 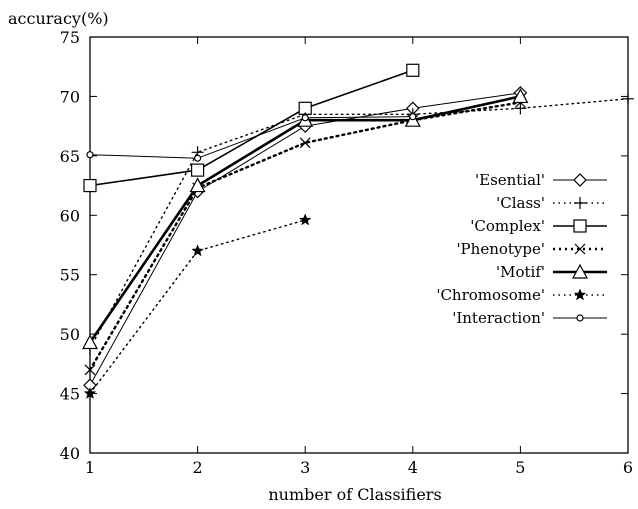 What do you see at coordinates (507, 226) in the screenshot?
I see `legend-label: 'Complex'` at bounding box center [507, 226].